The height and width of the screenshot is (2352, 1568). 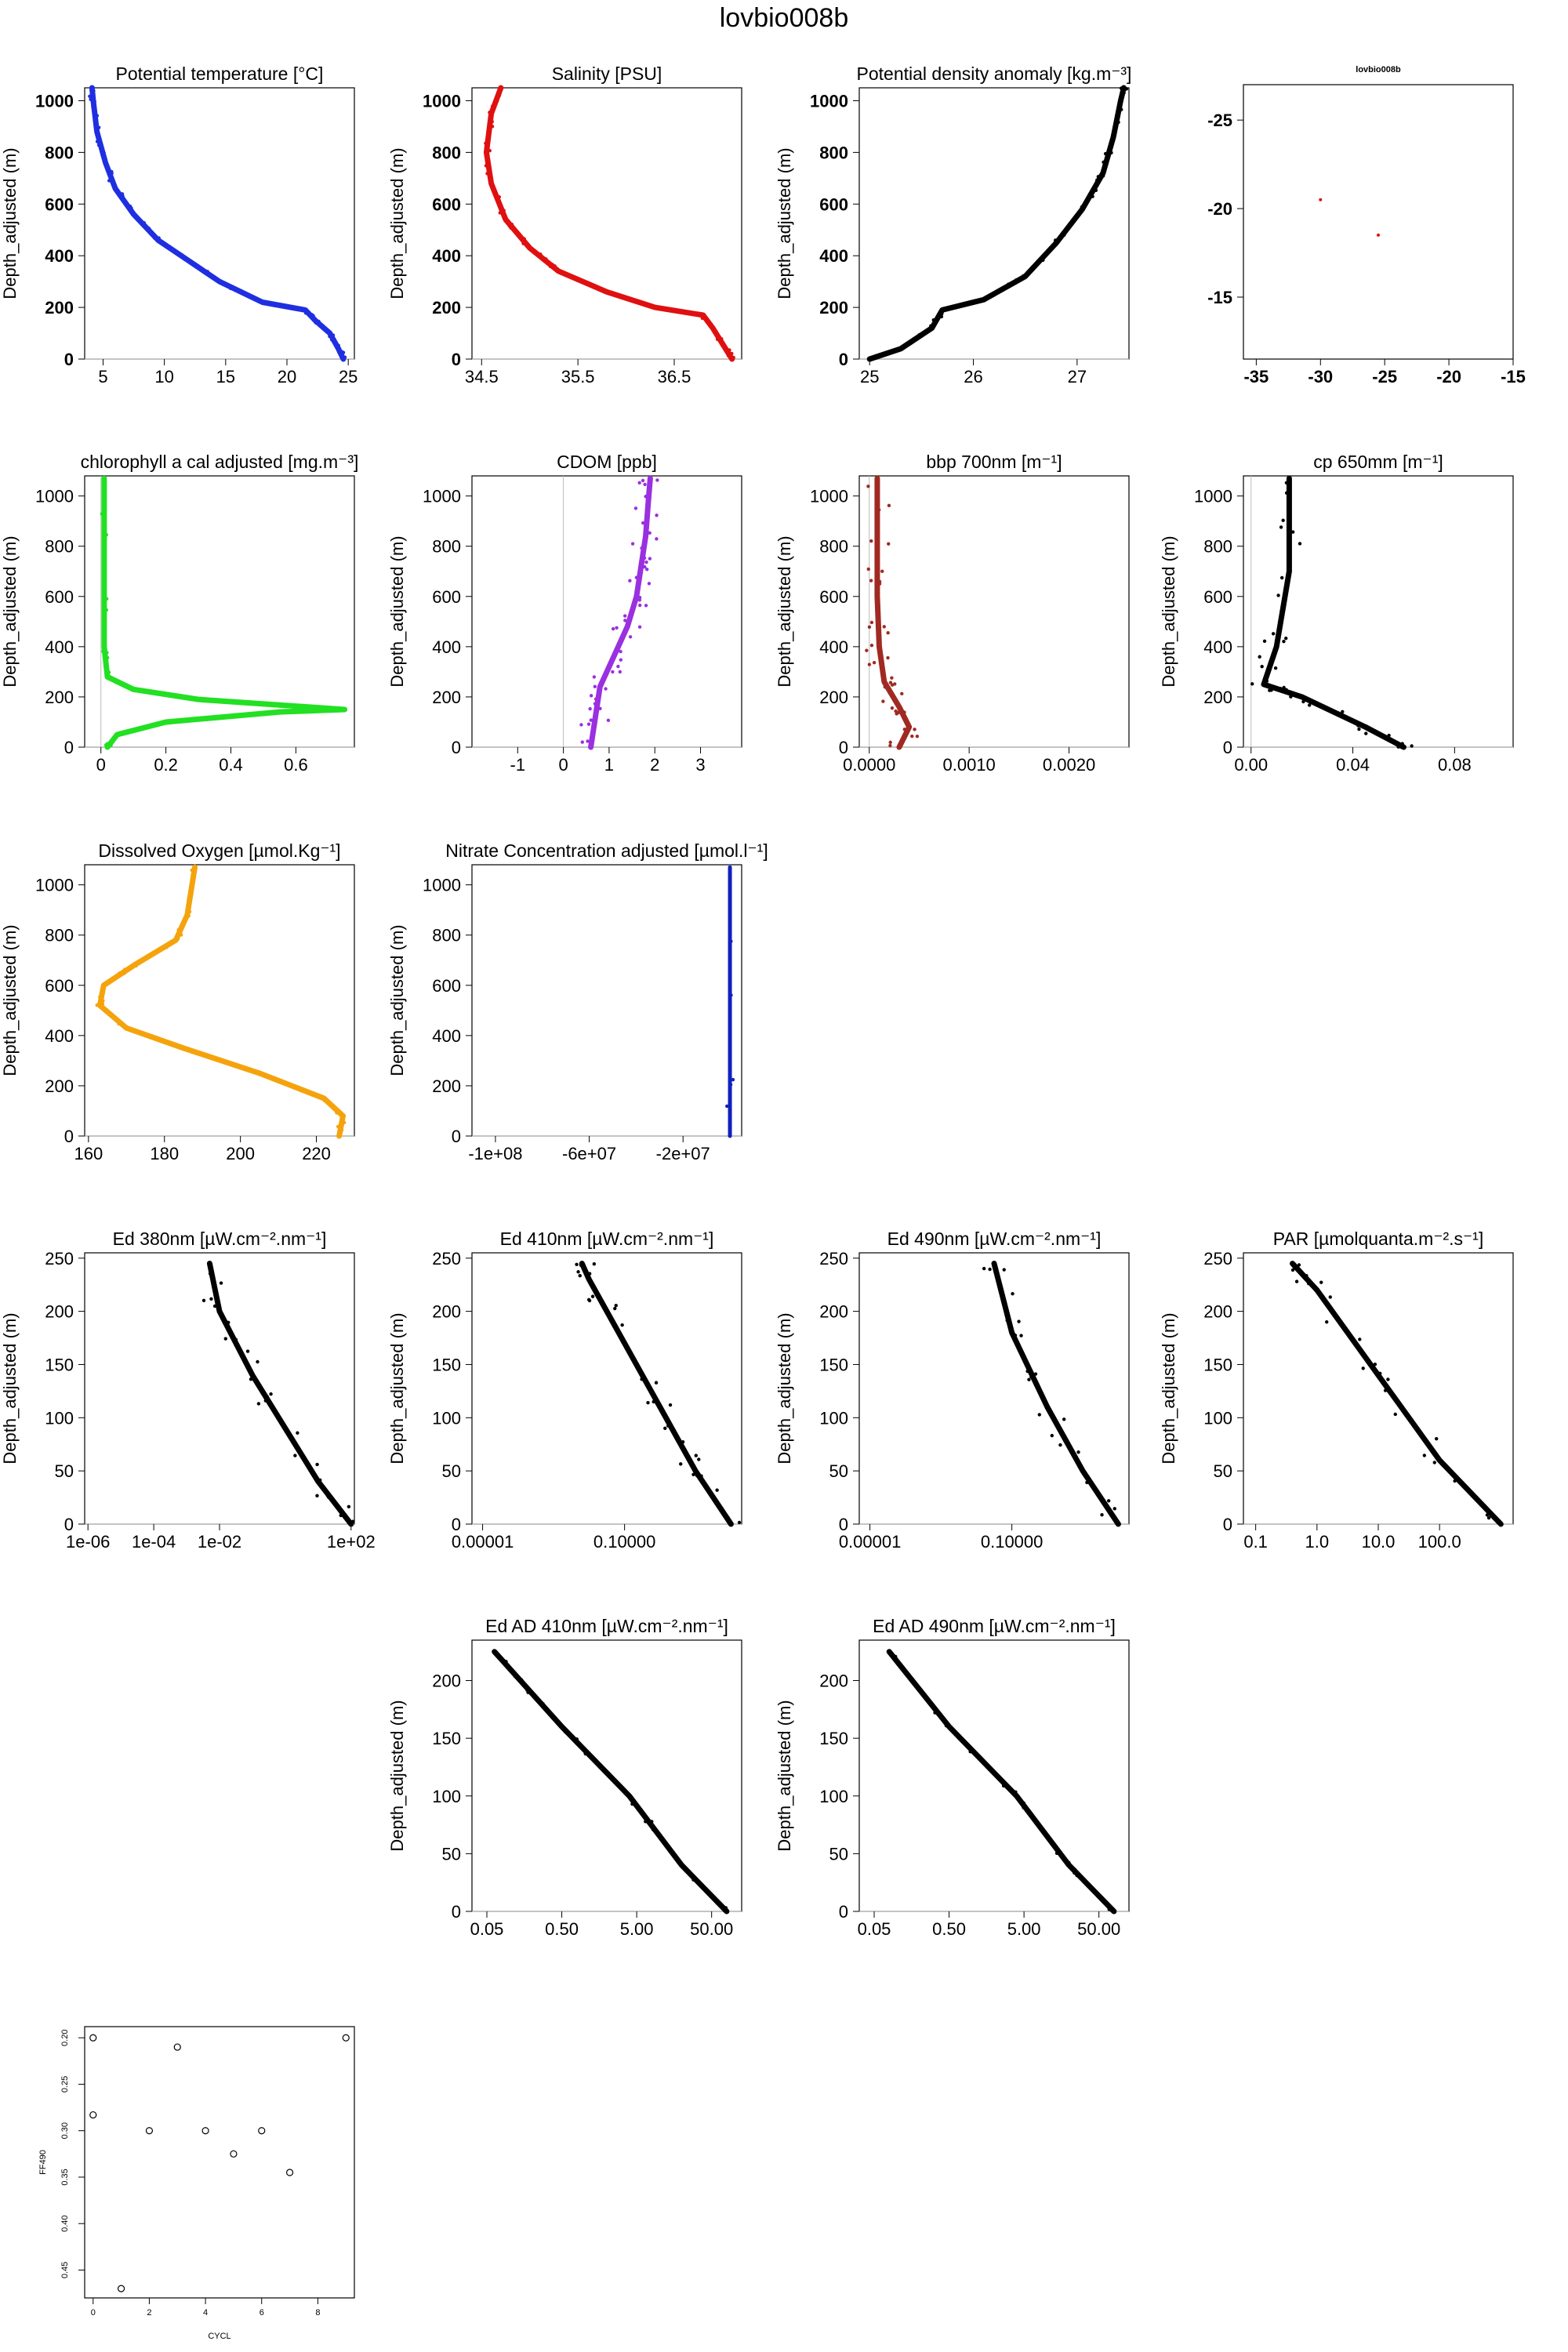 I want to click on y-axis-label: Depth_adjusted (m), so click(x=10, y=1388).